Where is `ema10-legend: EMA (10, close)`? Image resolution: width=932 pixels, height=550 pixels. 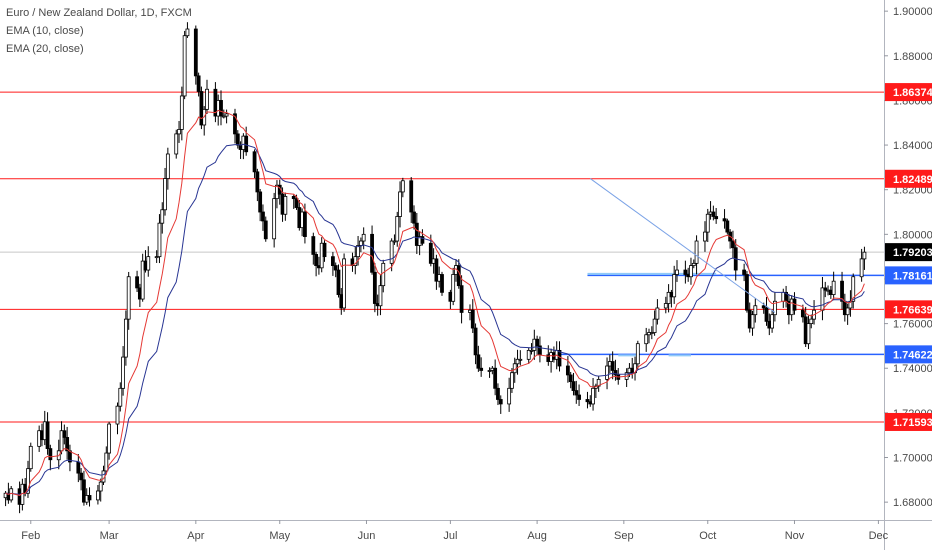
ema10-legend: EMA (10, close) is located at coordinates (45, 31).